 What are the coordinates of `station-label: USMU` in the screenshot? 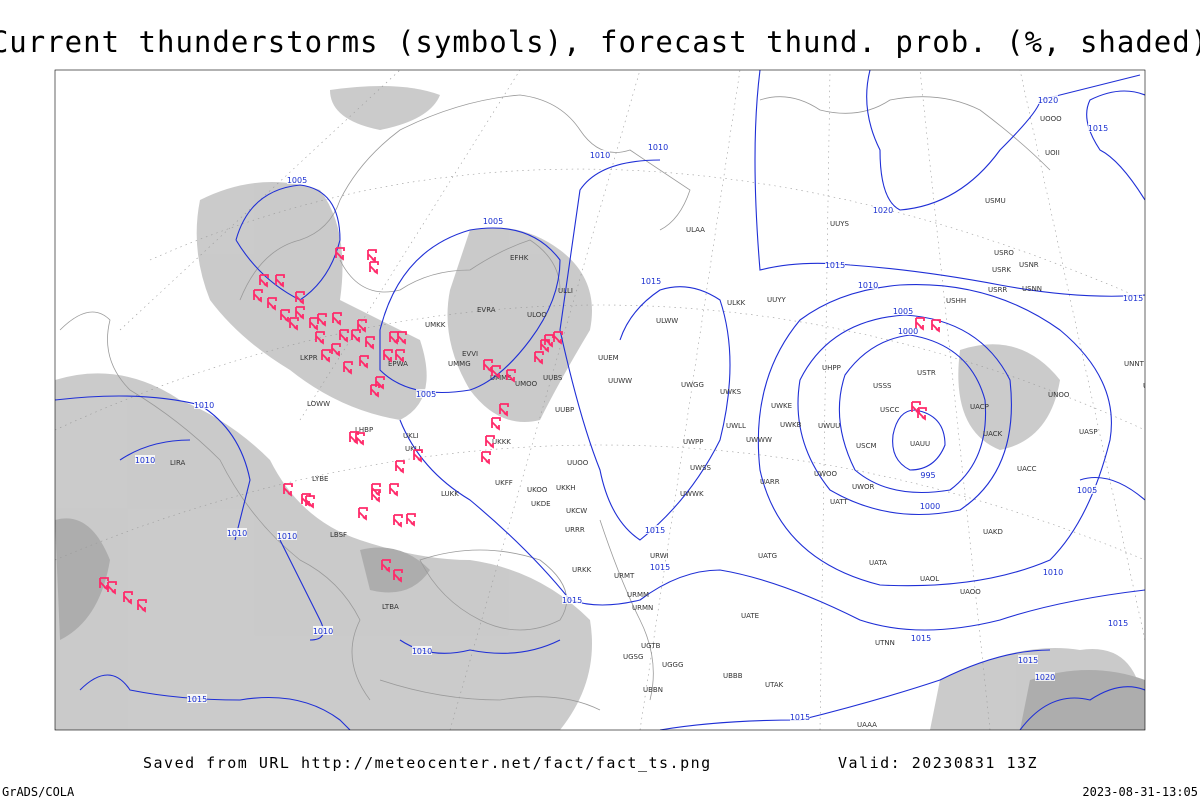 It's located at (995, 201).